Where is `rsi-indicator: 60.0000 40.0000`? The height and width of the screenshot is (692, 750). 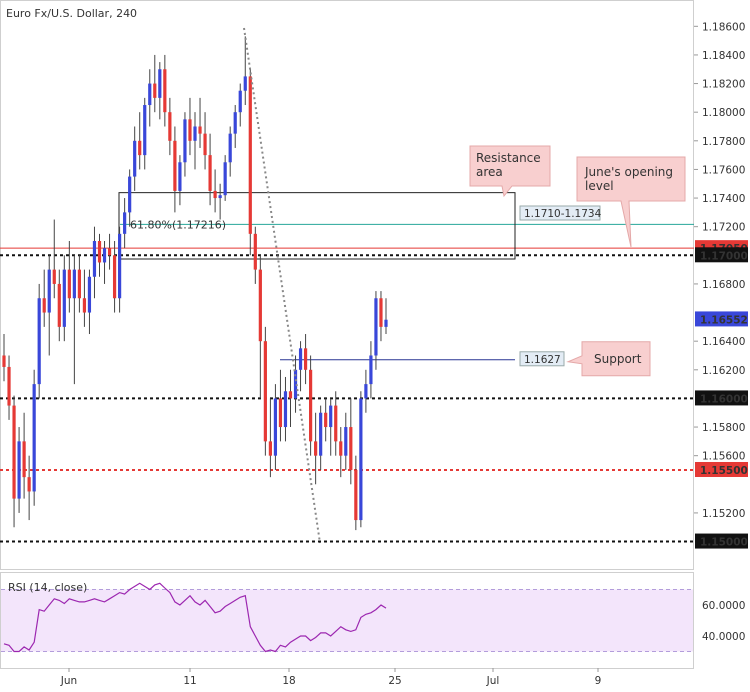 rsi-indicator: 60.0000 40.0000 is located at coordinates (373, 617).